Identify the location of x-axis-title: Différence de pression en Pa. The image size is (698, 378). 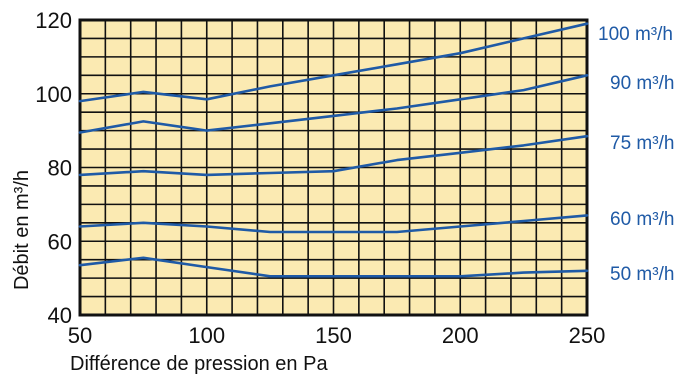
(199, 364).